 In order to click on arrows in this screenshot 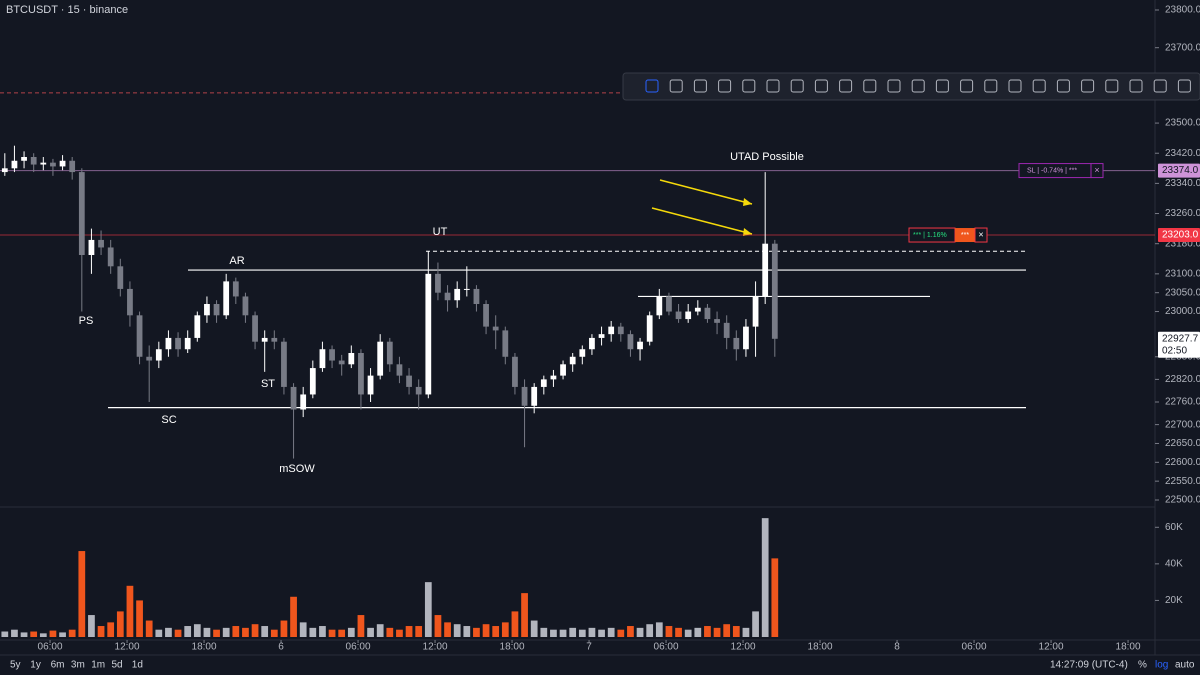, I will do `click(702, 207)`.